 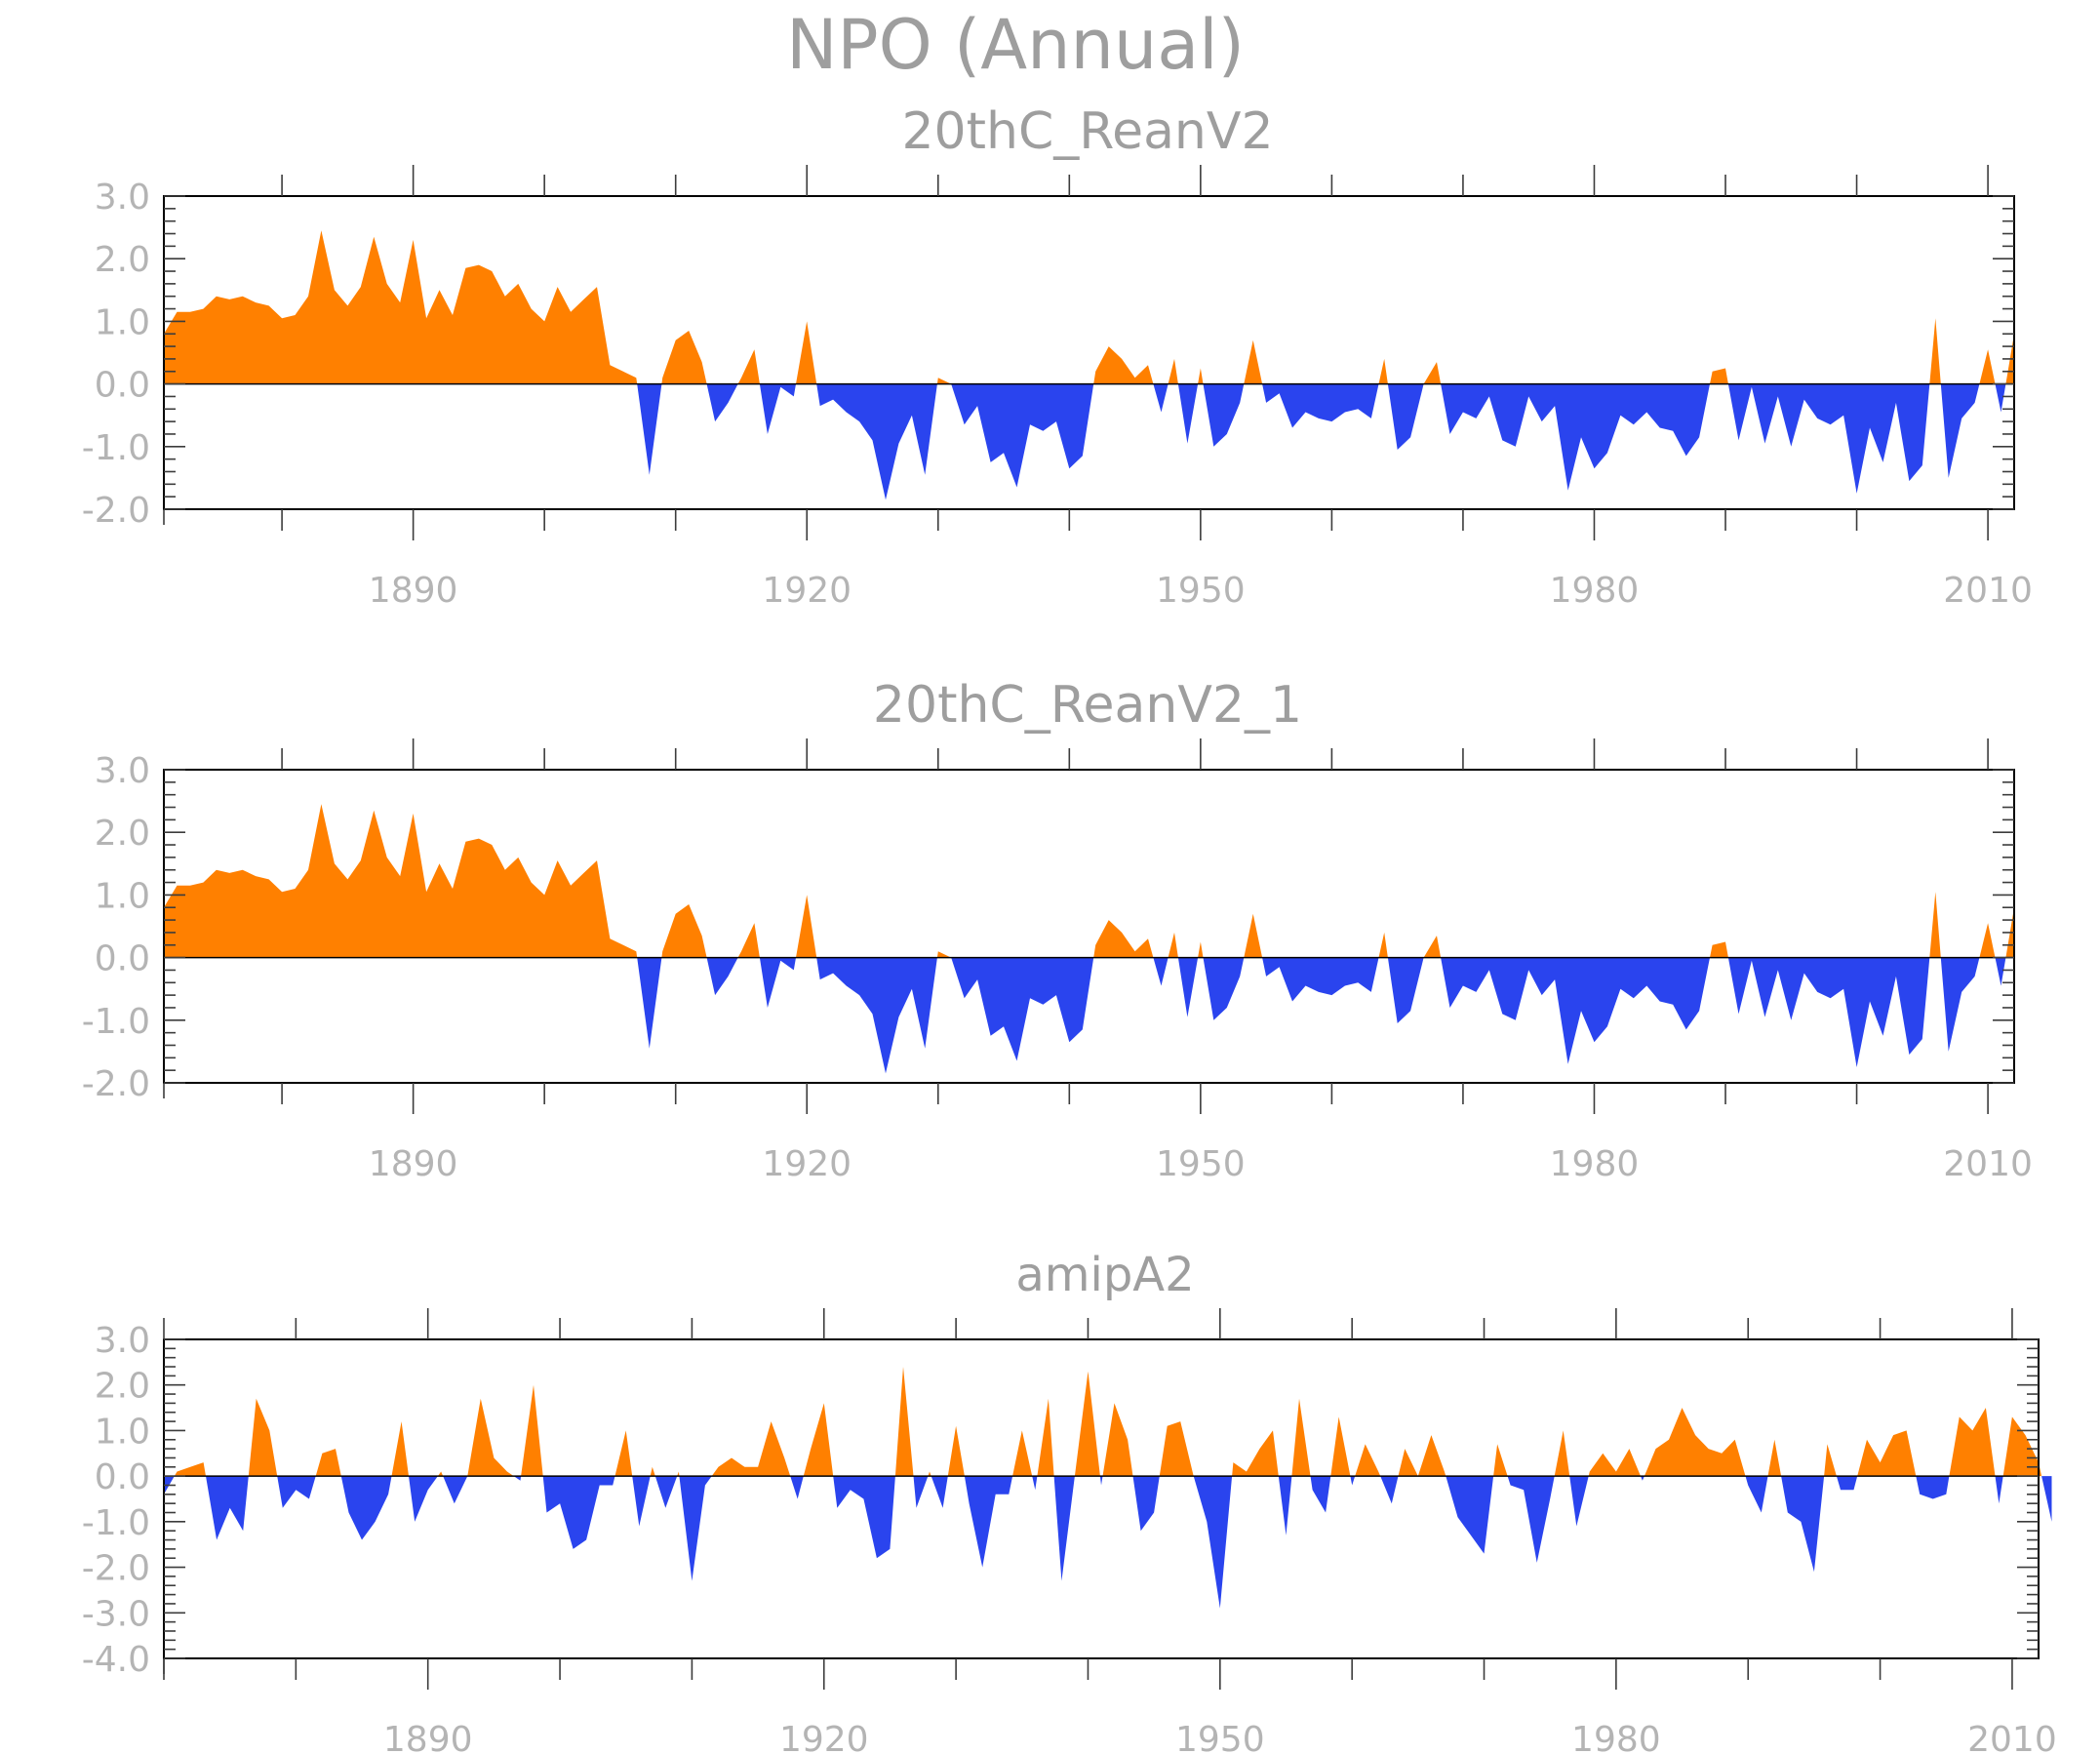 What do you see at coordinates (1088, 705) in the screenshot?
I see `panel-title: 20thC_ReanV2_1` at bounding box center [1088, 705].